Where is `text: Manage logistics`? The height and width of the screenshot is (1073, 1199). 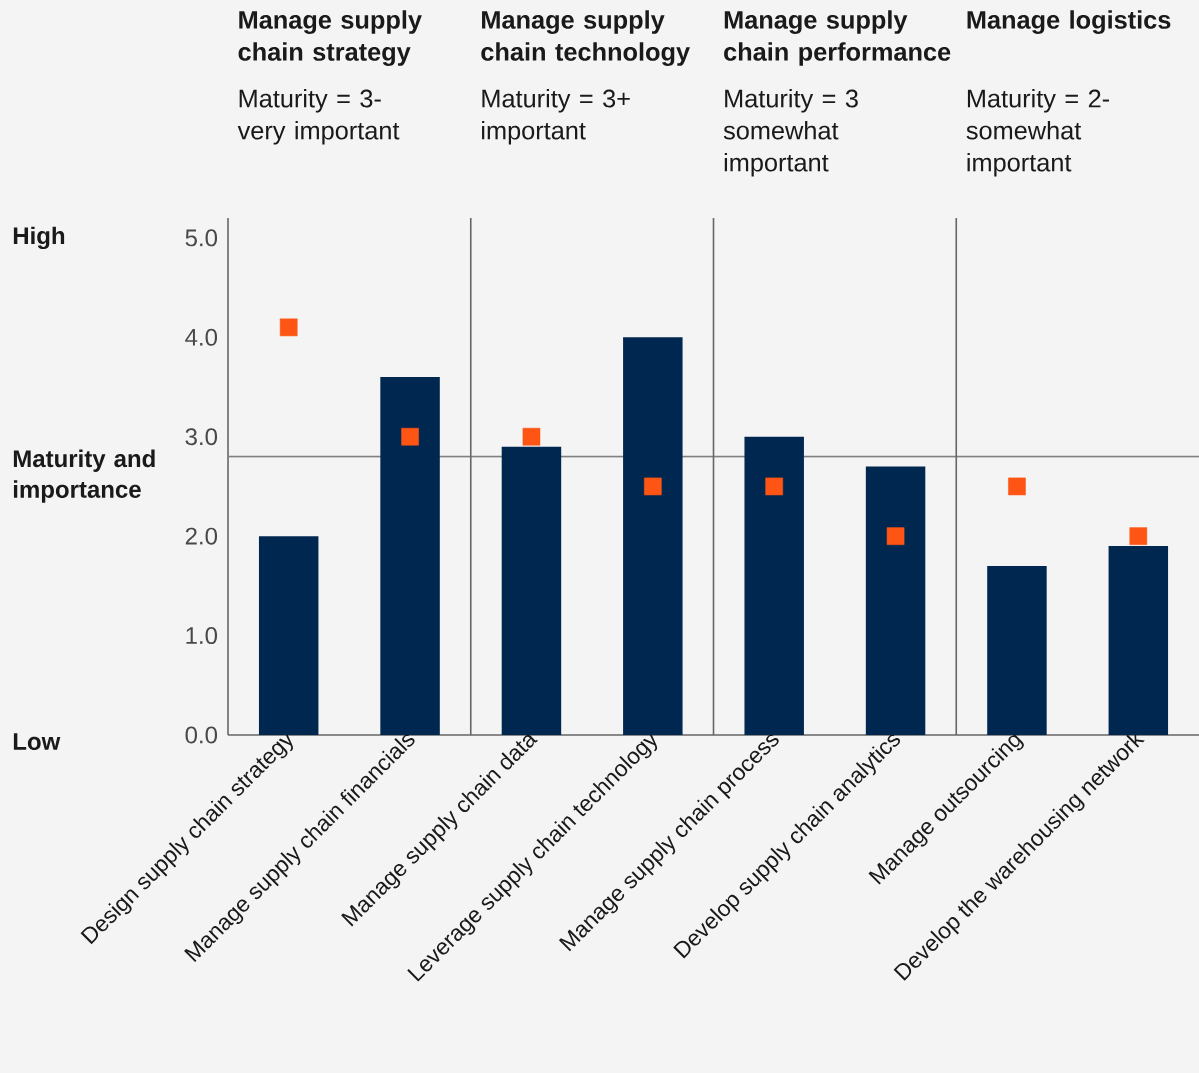 text: Manage logistics is located at coordinates (1069, 22).